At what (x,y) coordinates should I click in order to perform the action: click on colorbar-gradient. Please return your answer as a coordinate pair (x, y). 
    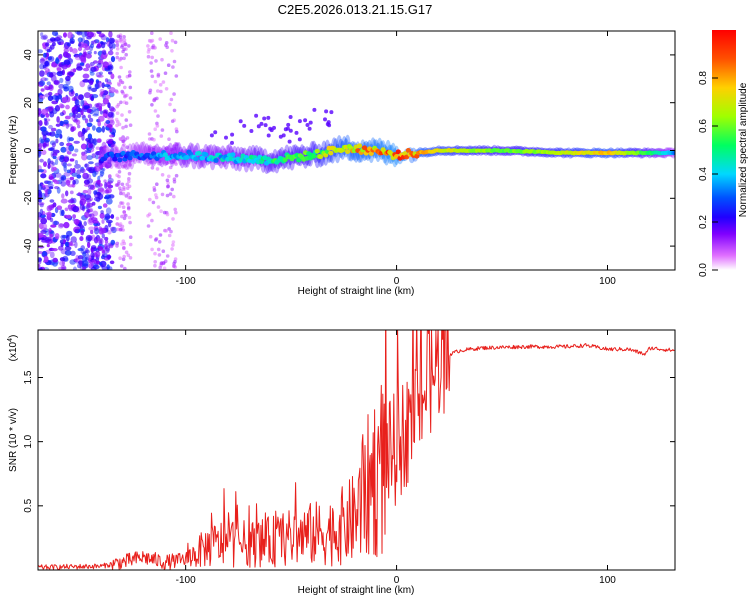
    Looking at the image, I should click on (724, 150).